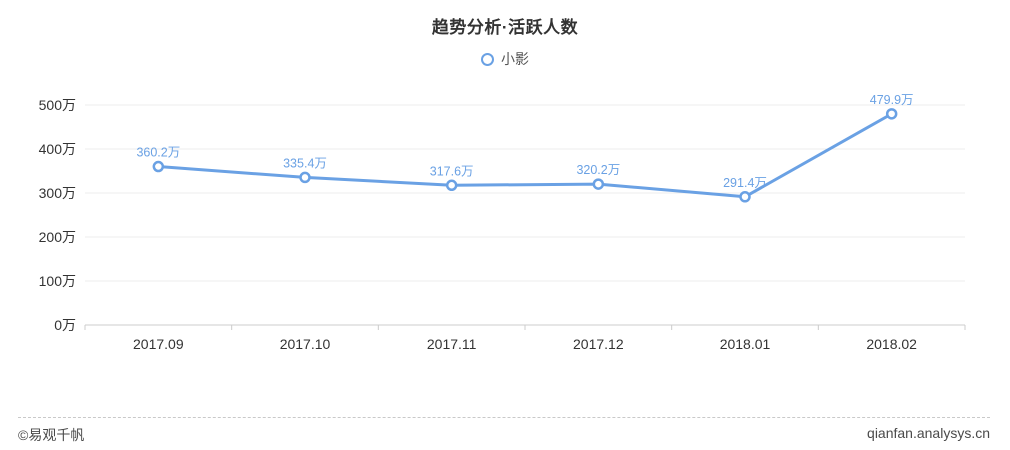  I want to click on y-axis-label: 200万, so click(57, 237).